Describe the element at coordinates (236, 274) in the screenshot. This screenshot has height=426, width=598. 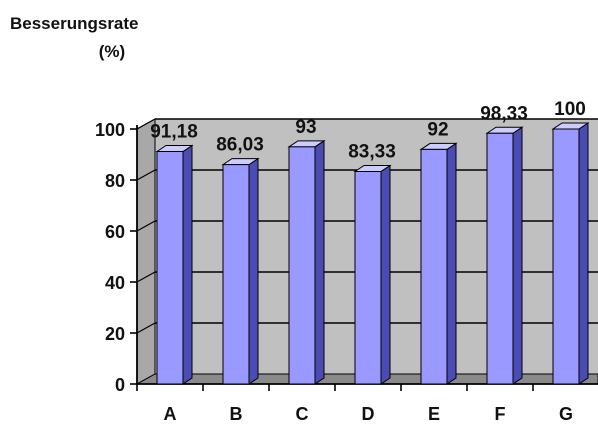
I see `bar-B` at that location.